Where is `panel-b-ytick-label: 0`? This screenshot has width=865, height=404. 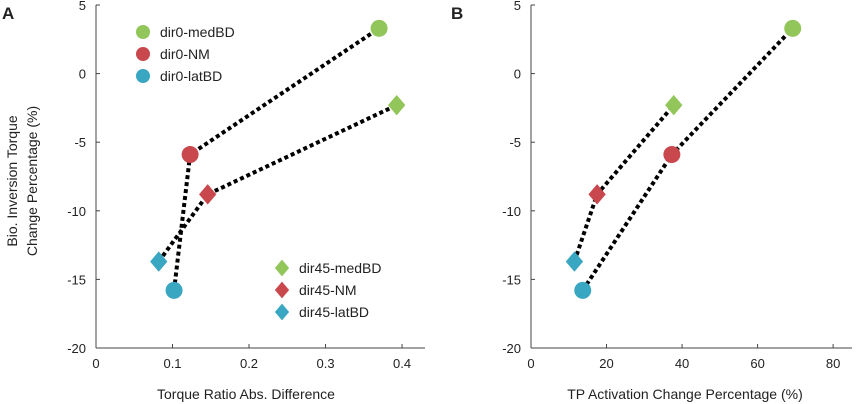
panel-b-ytick-label: 0 is located at coordinates (517, 74).